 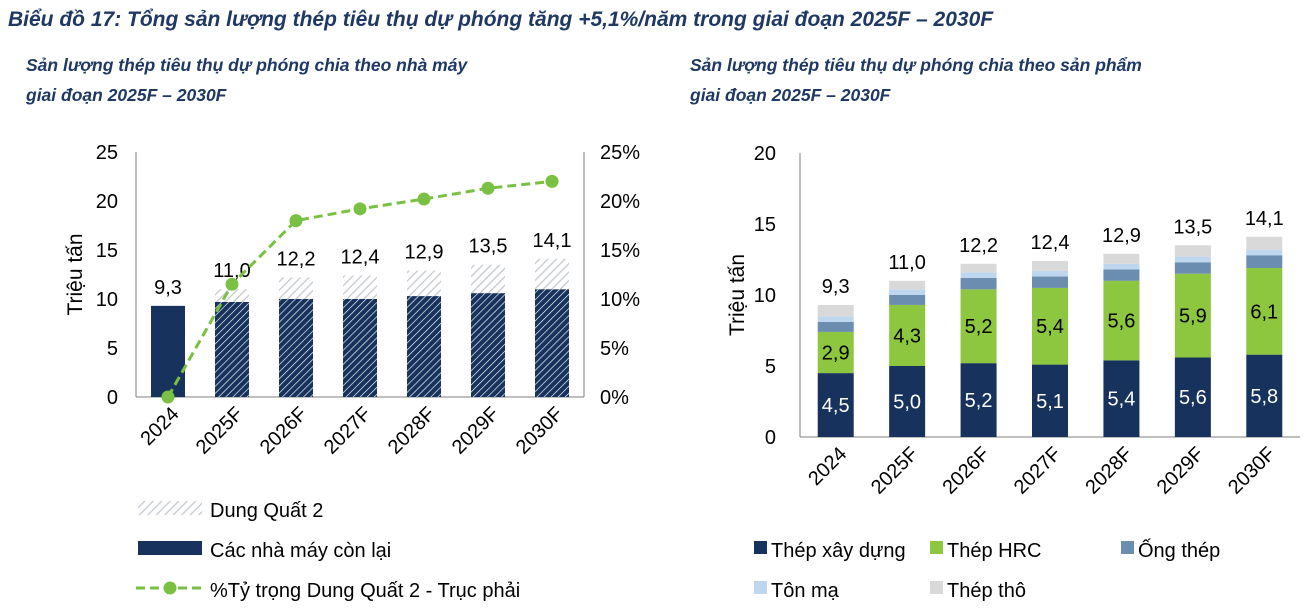 What do you see at coordinates (770, 438) in the screenshot?
I see `right-y-tick-label: 0` at bounding box center [770, 438].